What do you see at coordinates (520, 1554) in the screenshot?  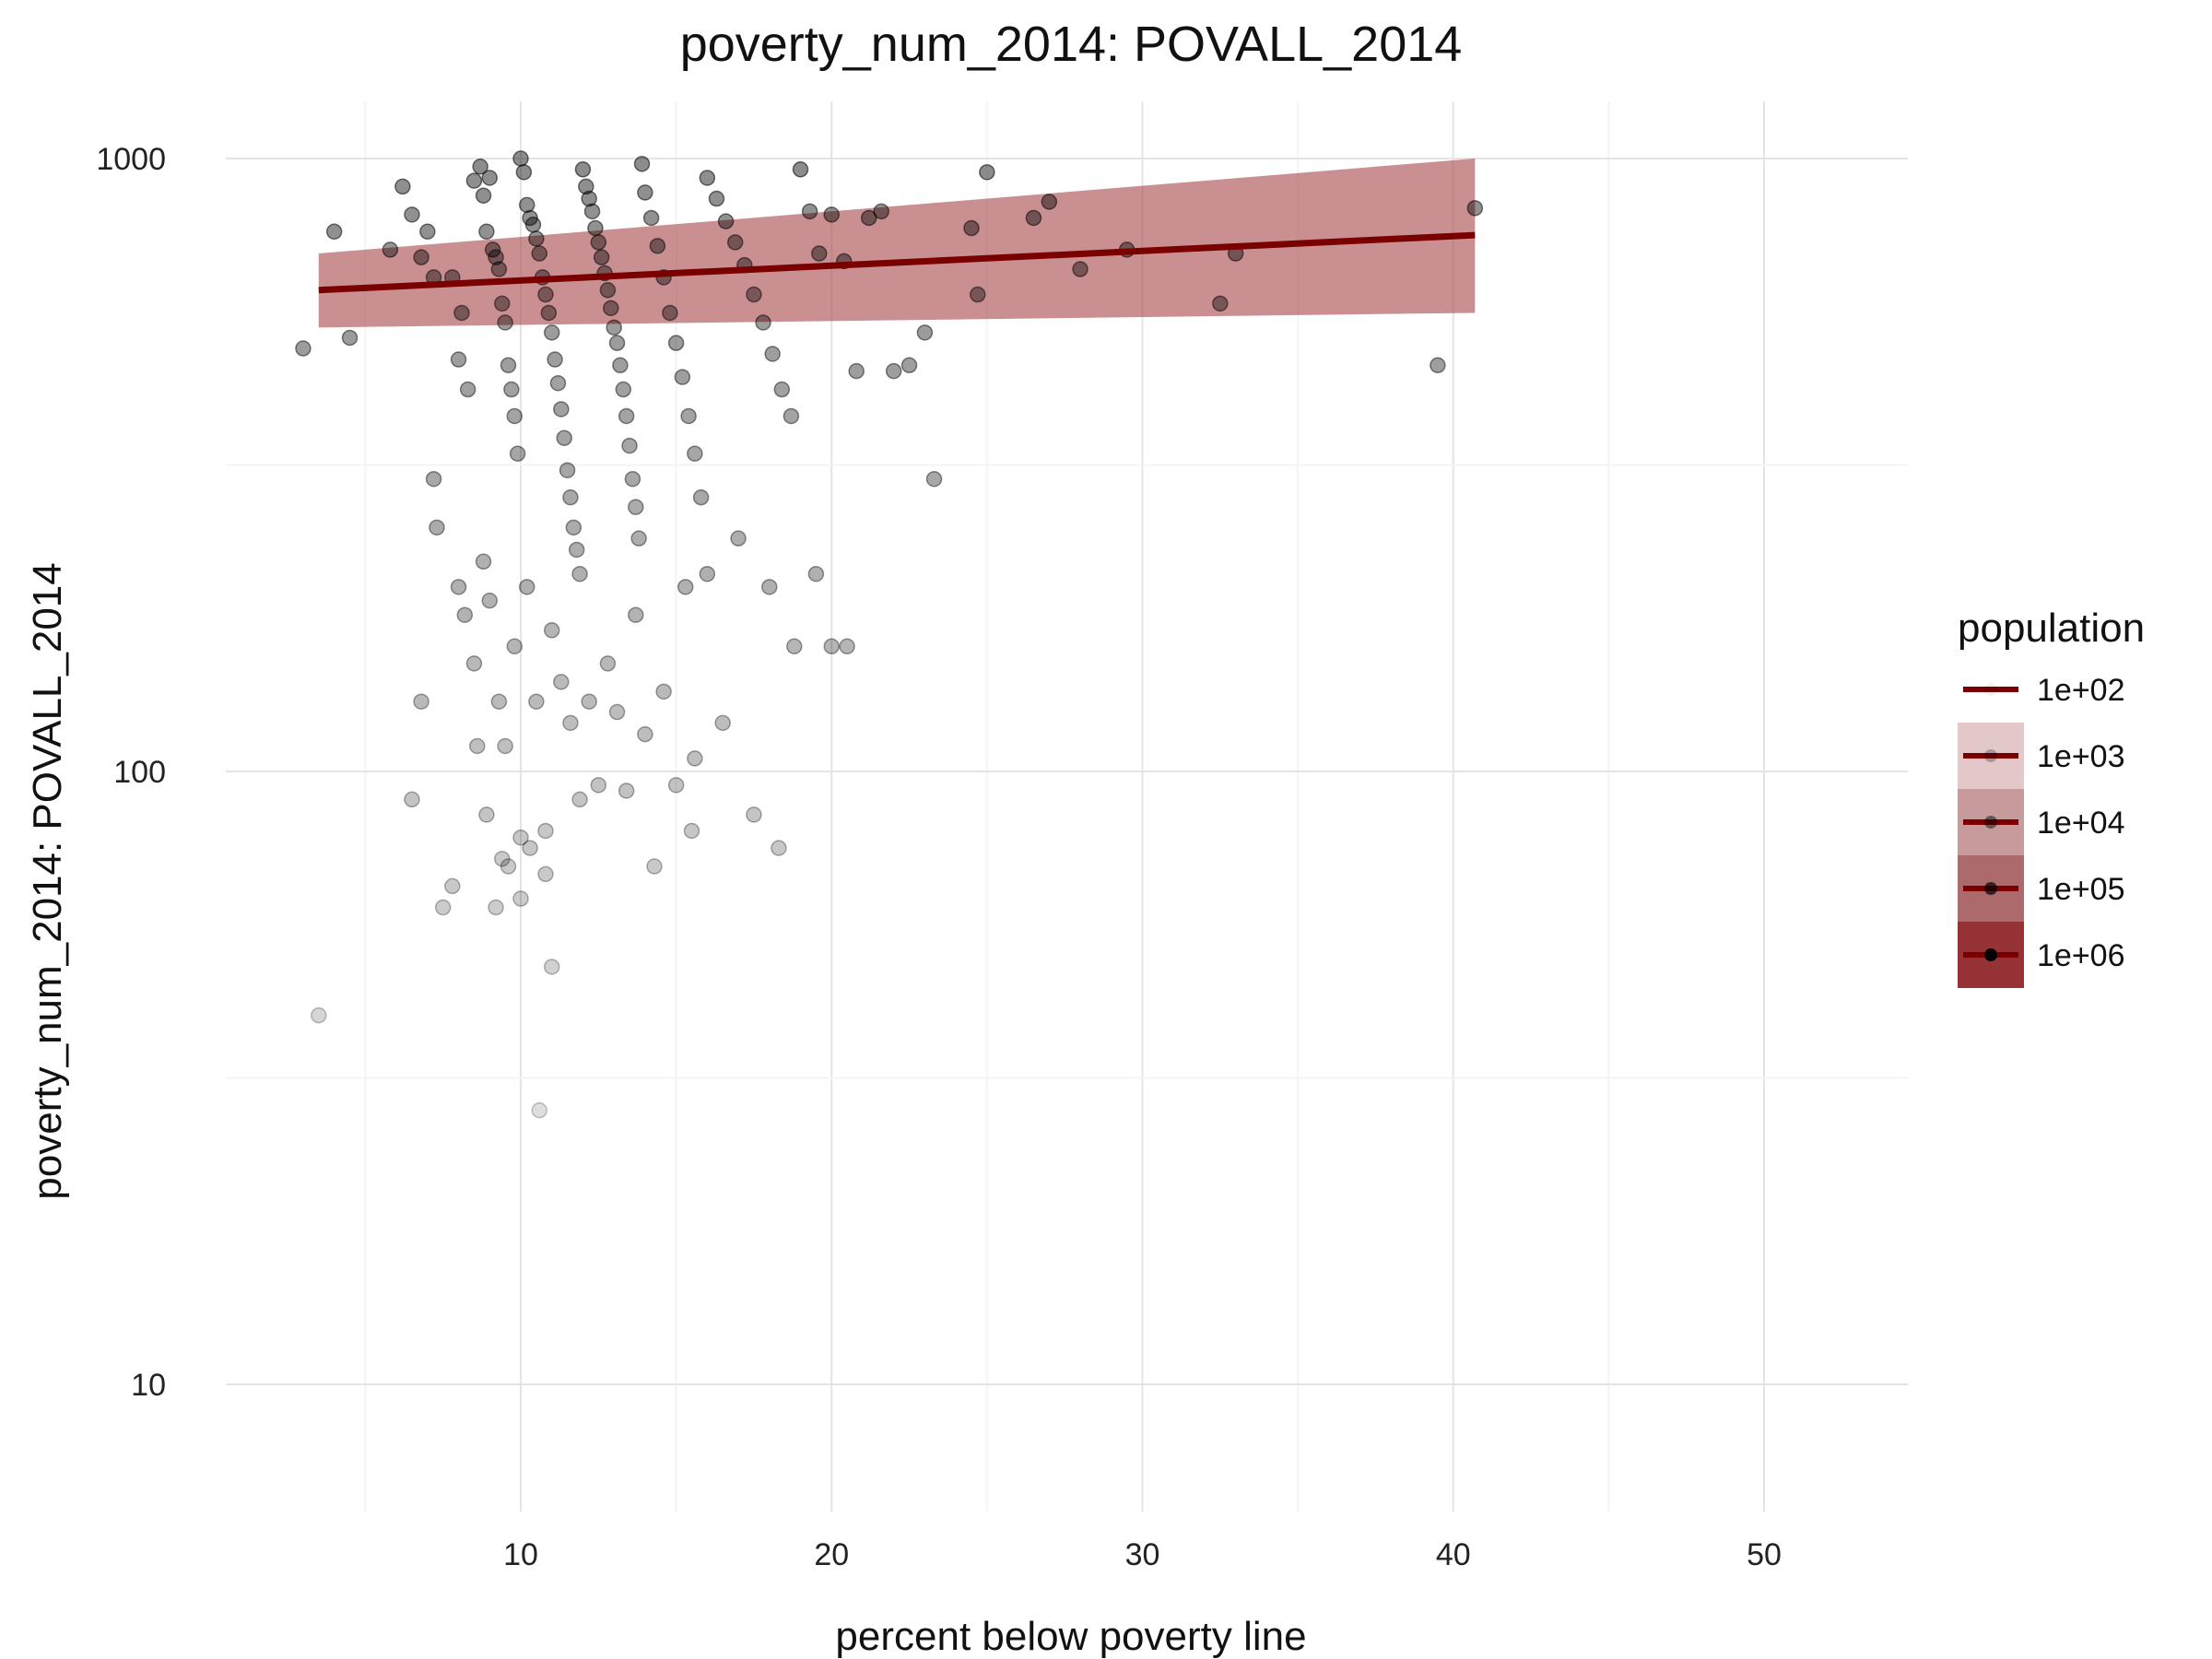 I see `x-tick-label: 10` at bounding box center [520, 1554].